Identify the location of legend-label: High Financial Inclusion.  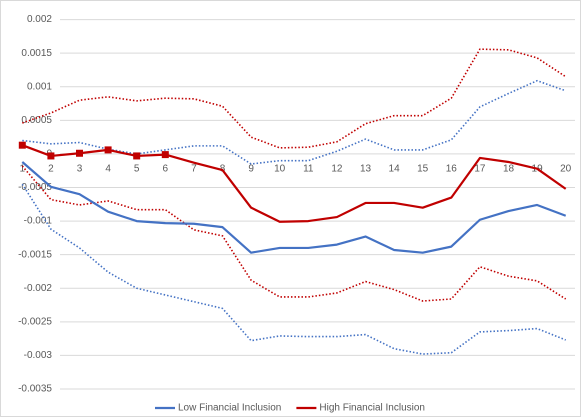
(372, 408).